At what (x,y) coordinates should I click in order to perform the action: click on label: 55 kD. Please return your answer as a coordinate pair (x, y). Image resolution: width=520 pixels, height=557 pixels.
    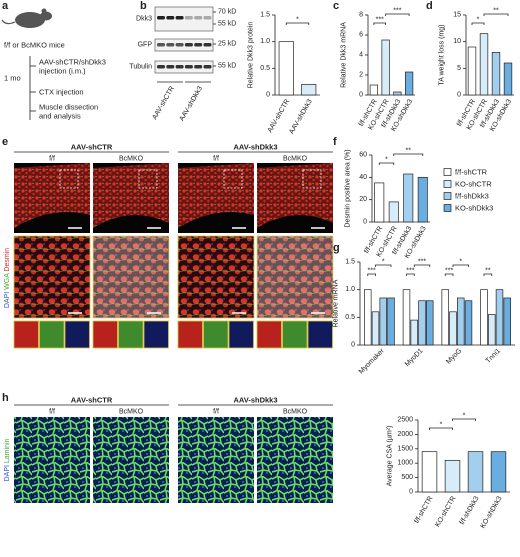
    Looking at the image, I should click on (227, 24).